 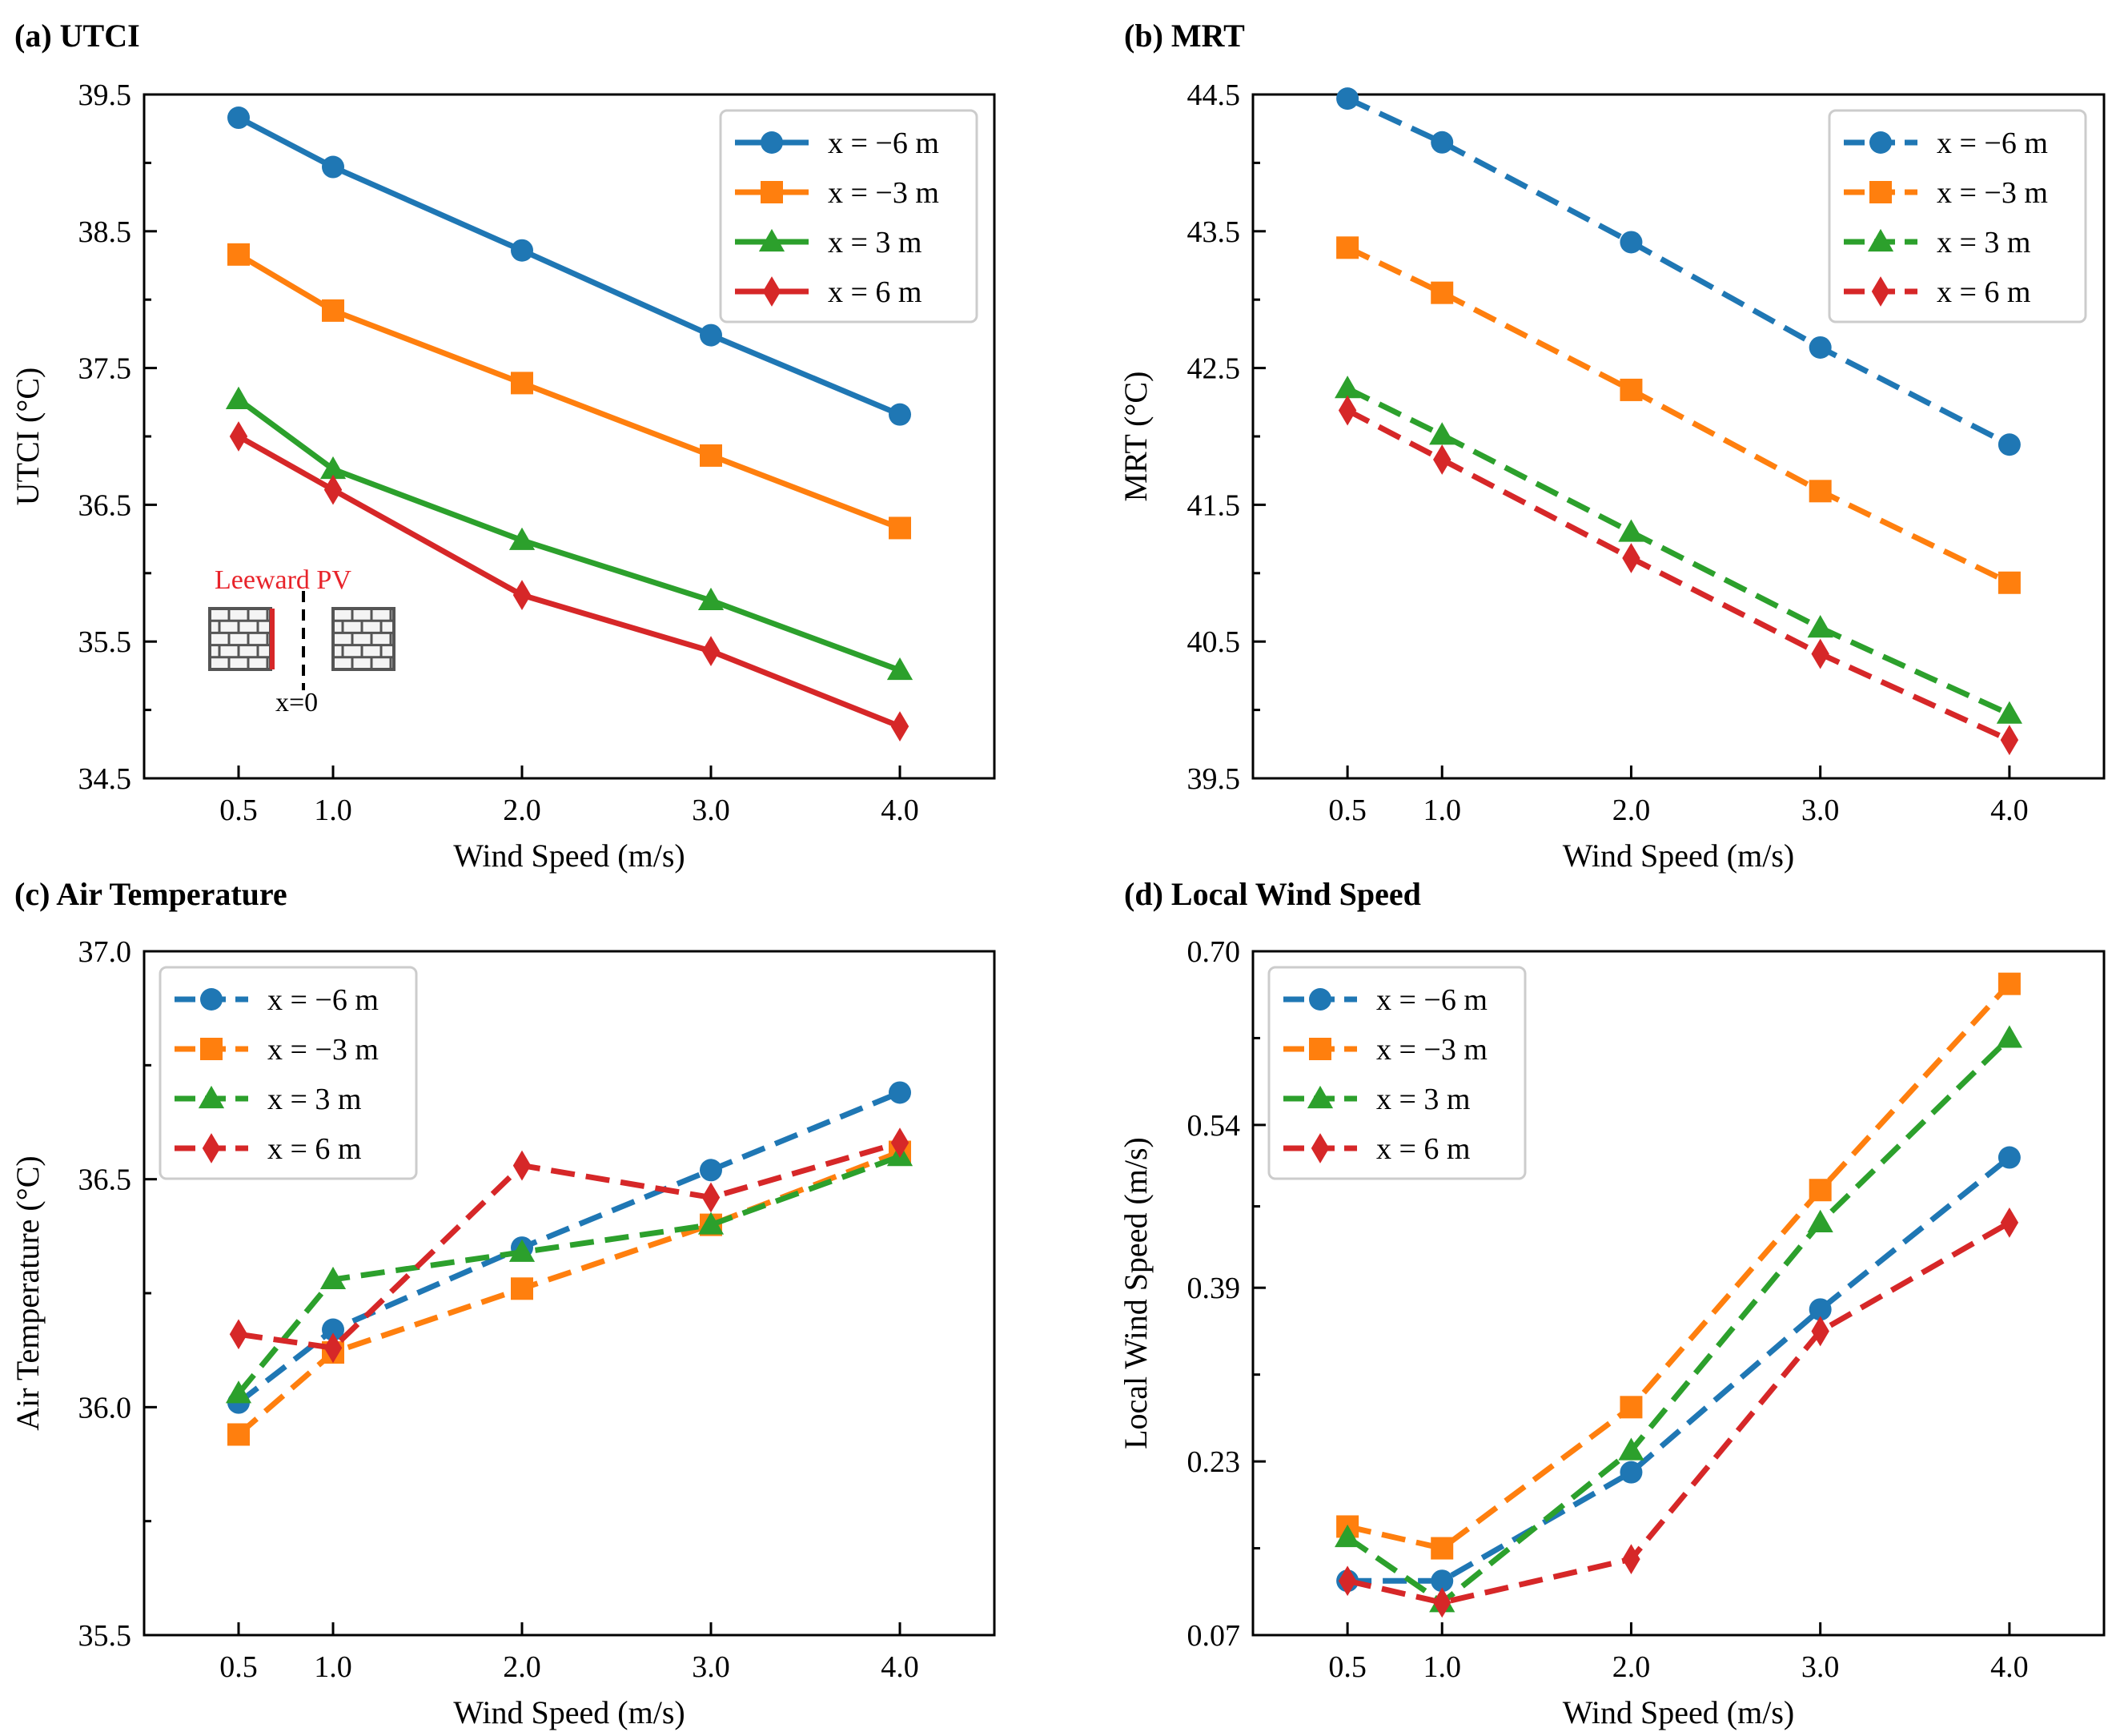 I want to click on panel-title: (d) Local Wind Speed, so click(x=1272, y=894).